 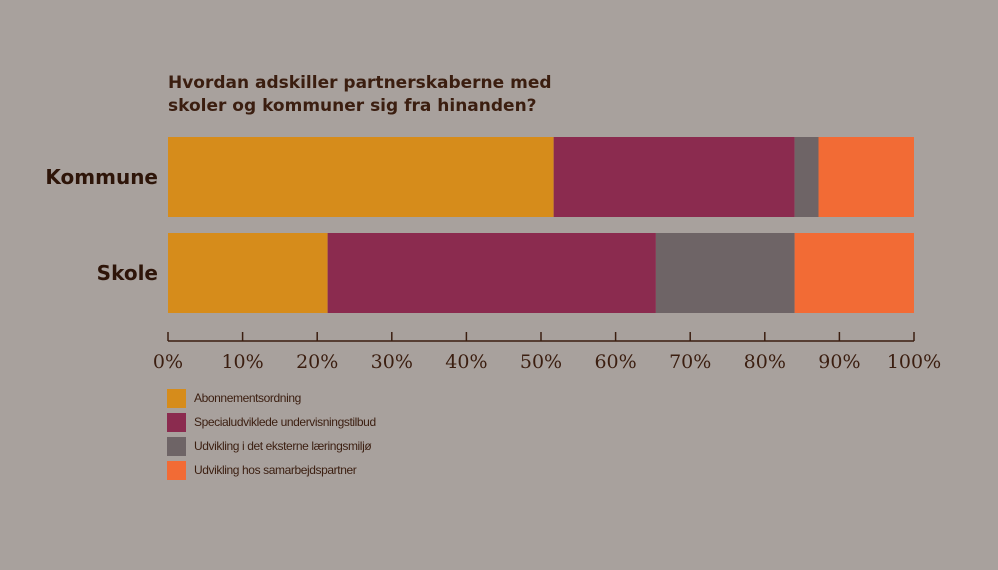 I want to click on legend-label-0: Abonnementsordning, so click(x=247, y=398).